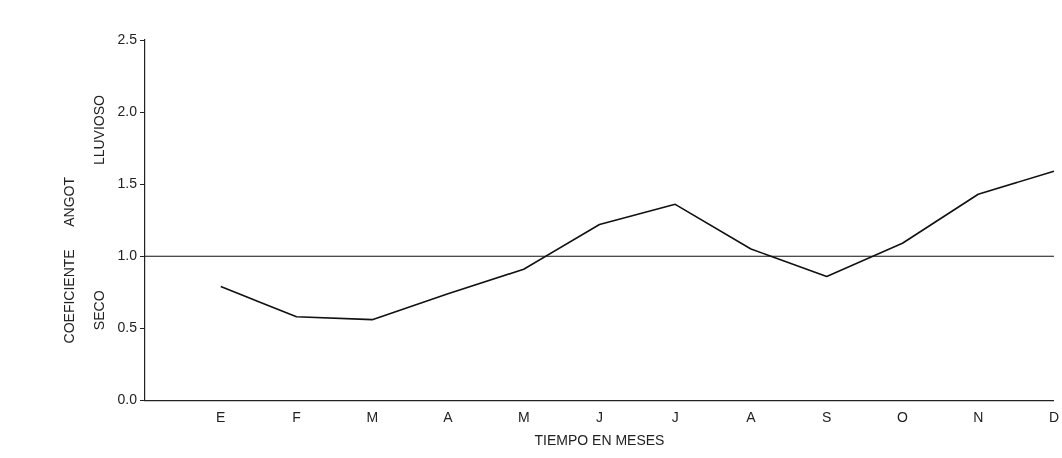  What do you see at coordinates (1054, 416) in the screenshot?
I see `x-tick-label: D` at bounding box center [1054, 416].